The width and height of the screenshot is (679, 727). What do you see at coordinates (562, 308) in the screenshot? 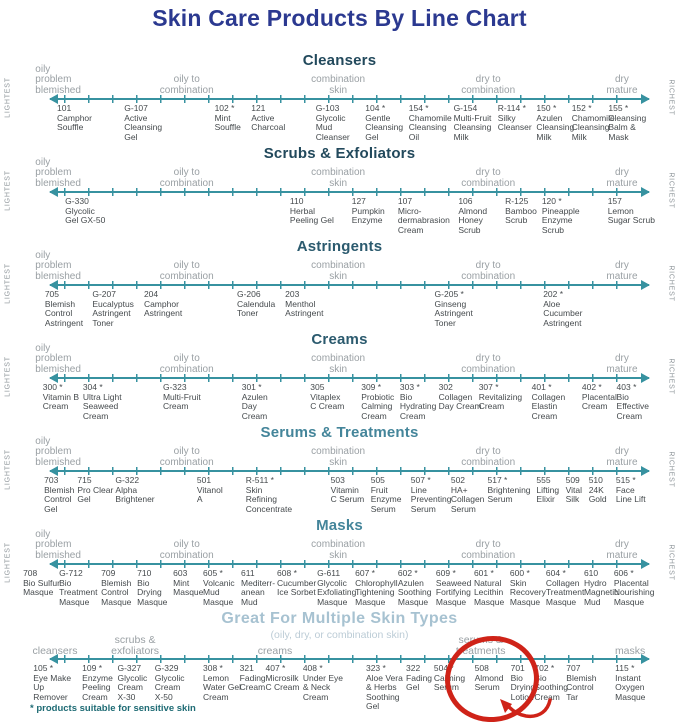
I see `product-label: 202 * Aloe Cucumber Astringent` at bounding box center [562, 308].